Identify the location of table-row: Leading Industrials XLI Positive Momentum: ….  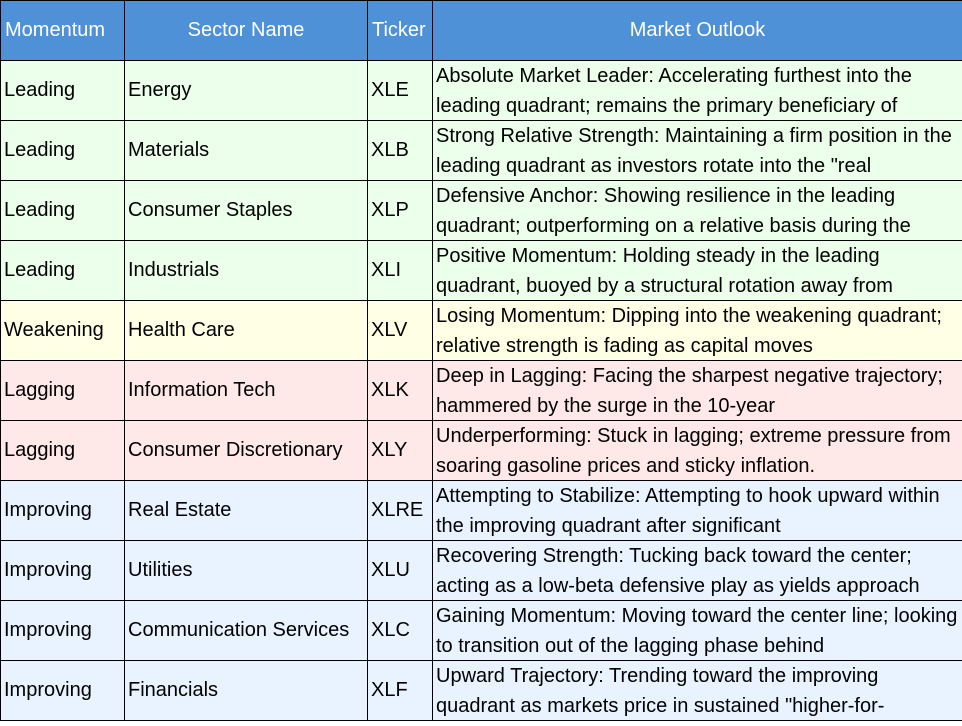
(481, 270).